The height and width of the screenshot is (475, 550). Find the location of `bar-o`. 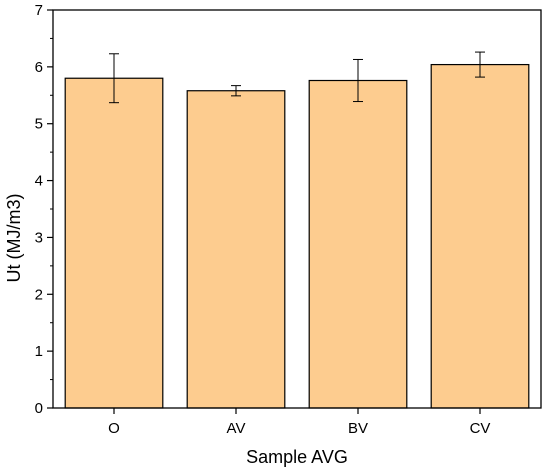

bar-o is located at coordinates (114, 243).